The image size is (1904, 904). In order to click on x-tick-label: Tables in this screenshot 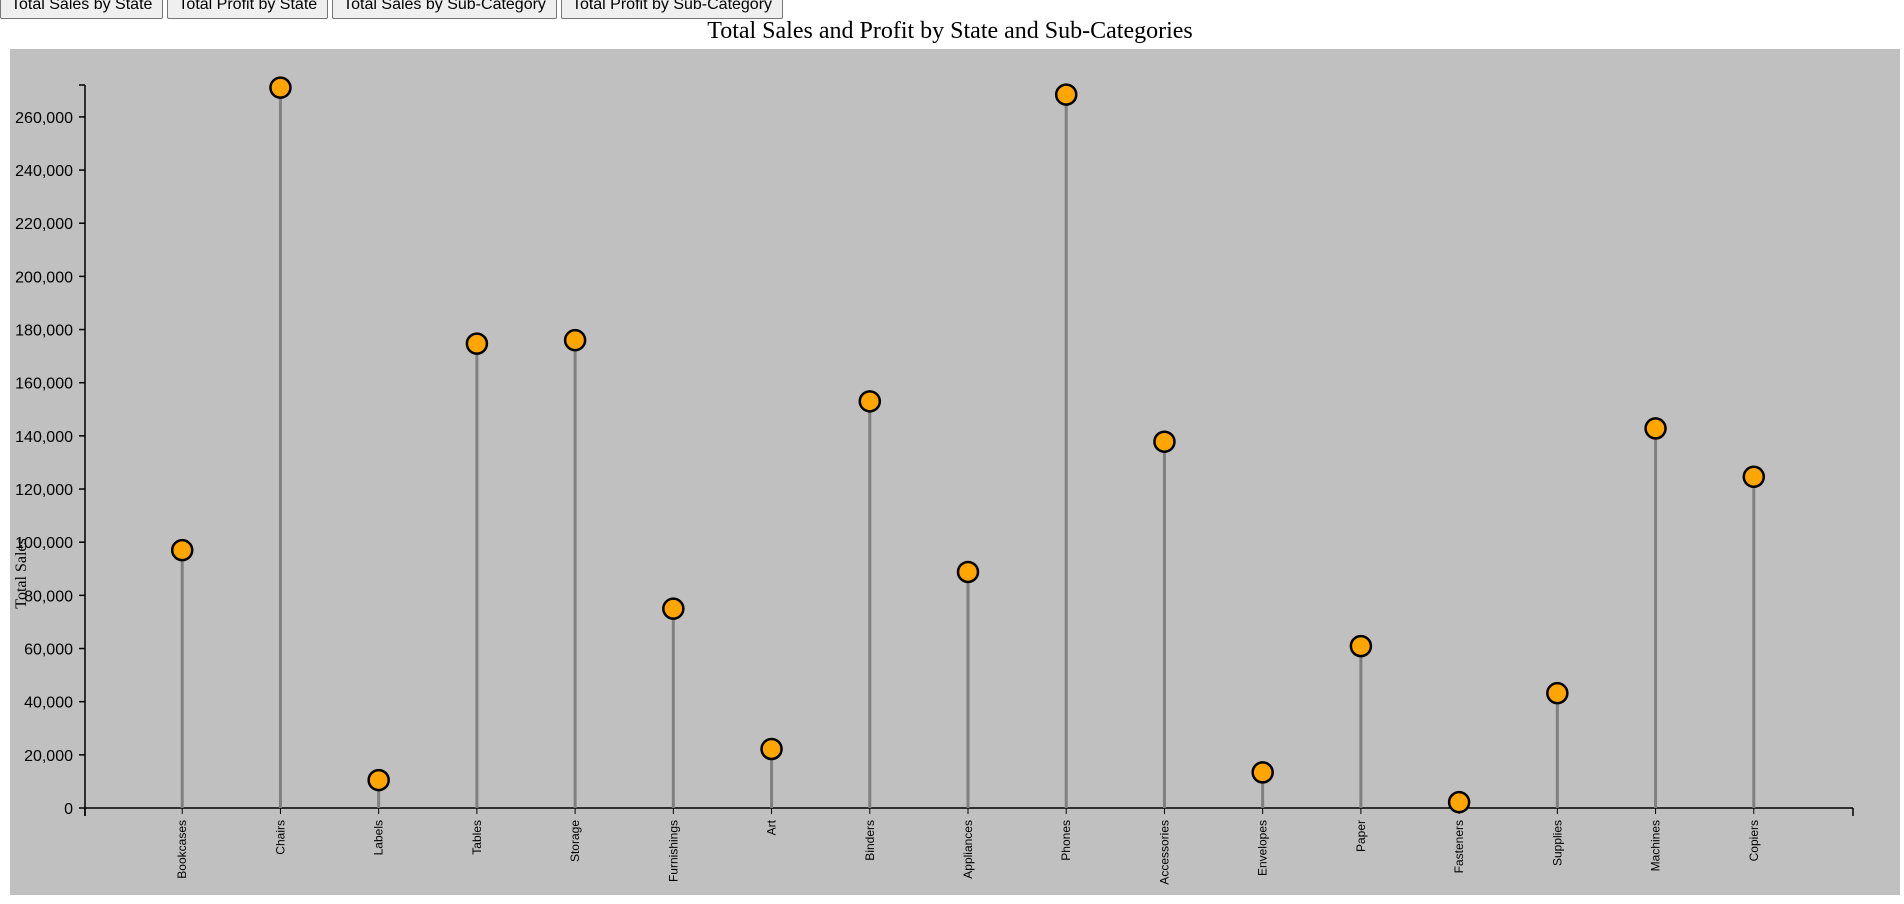, I will do `click(477, 837)`.